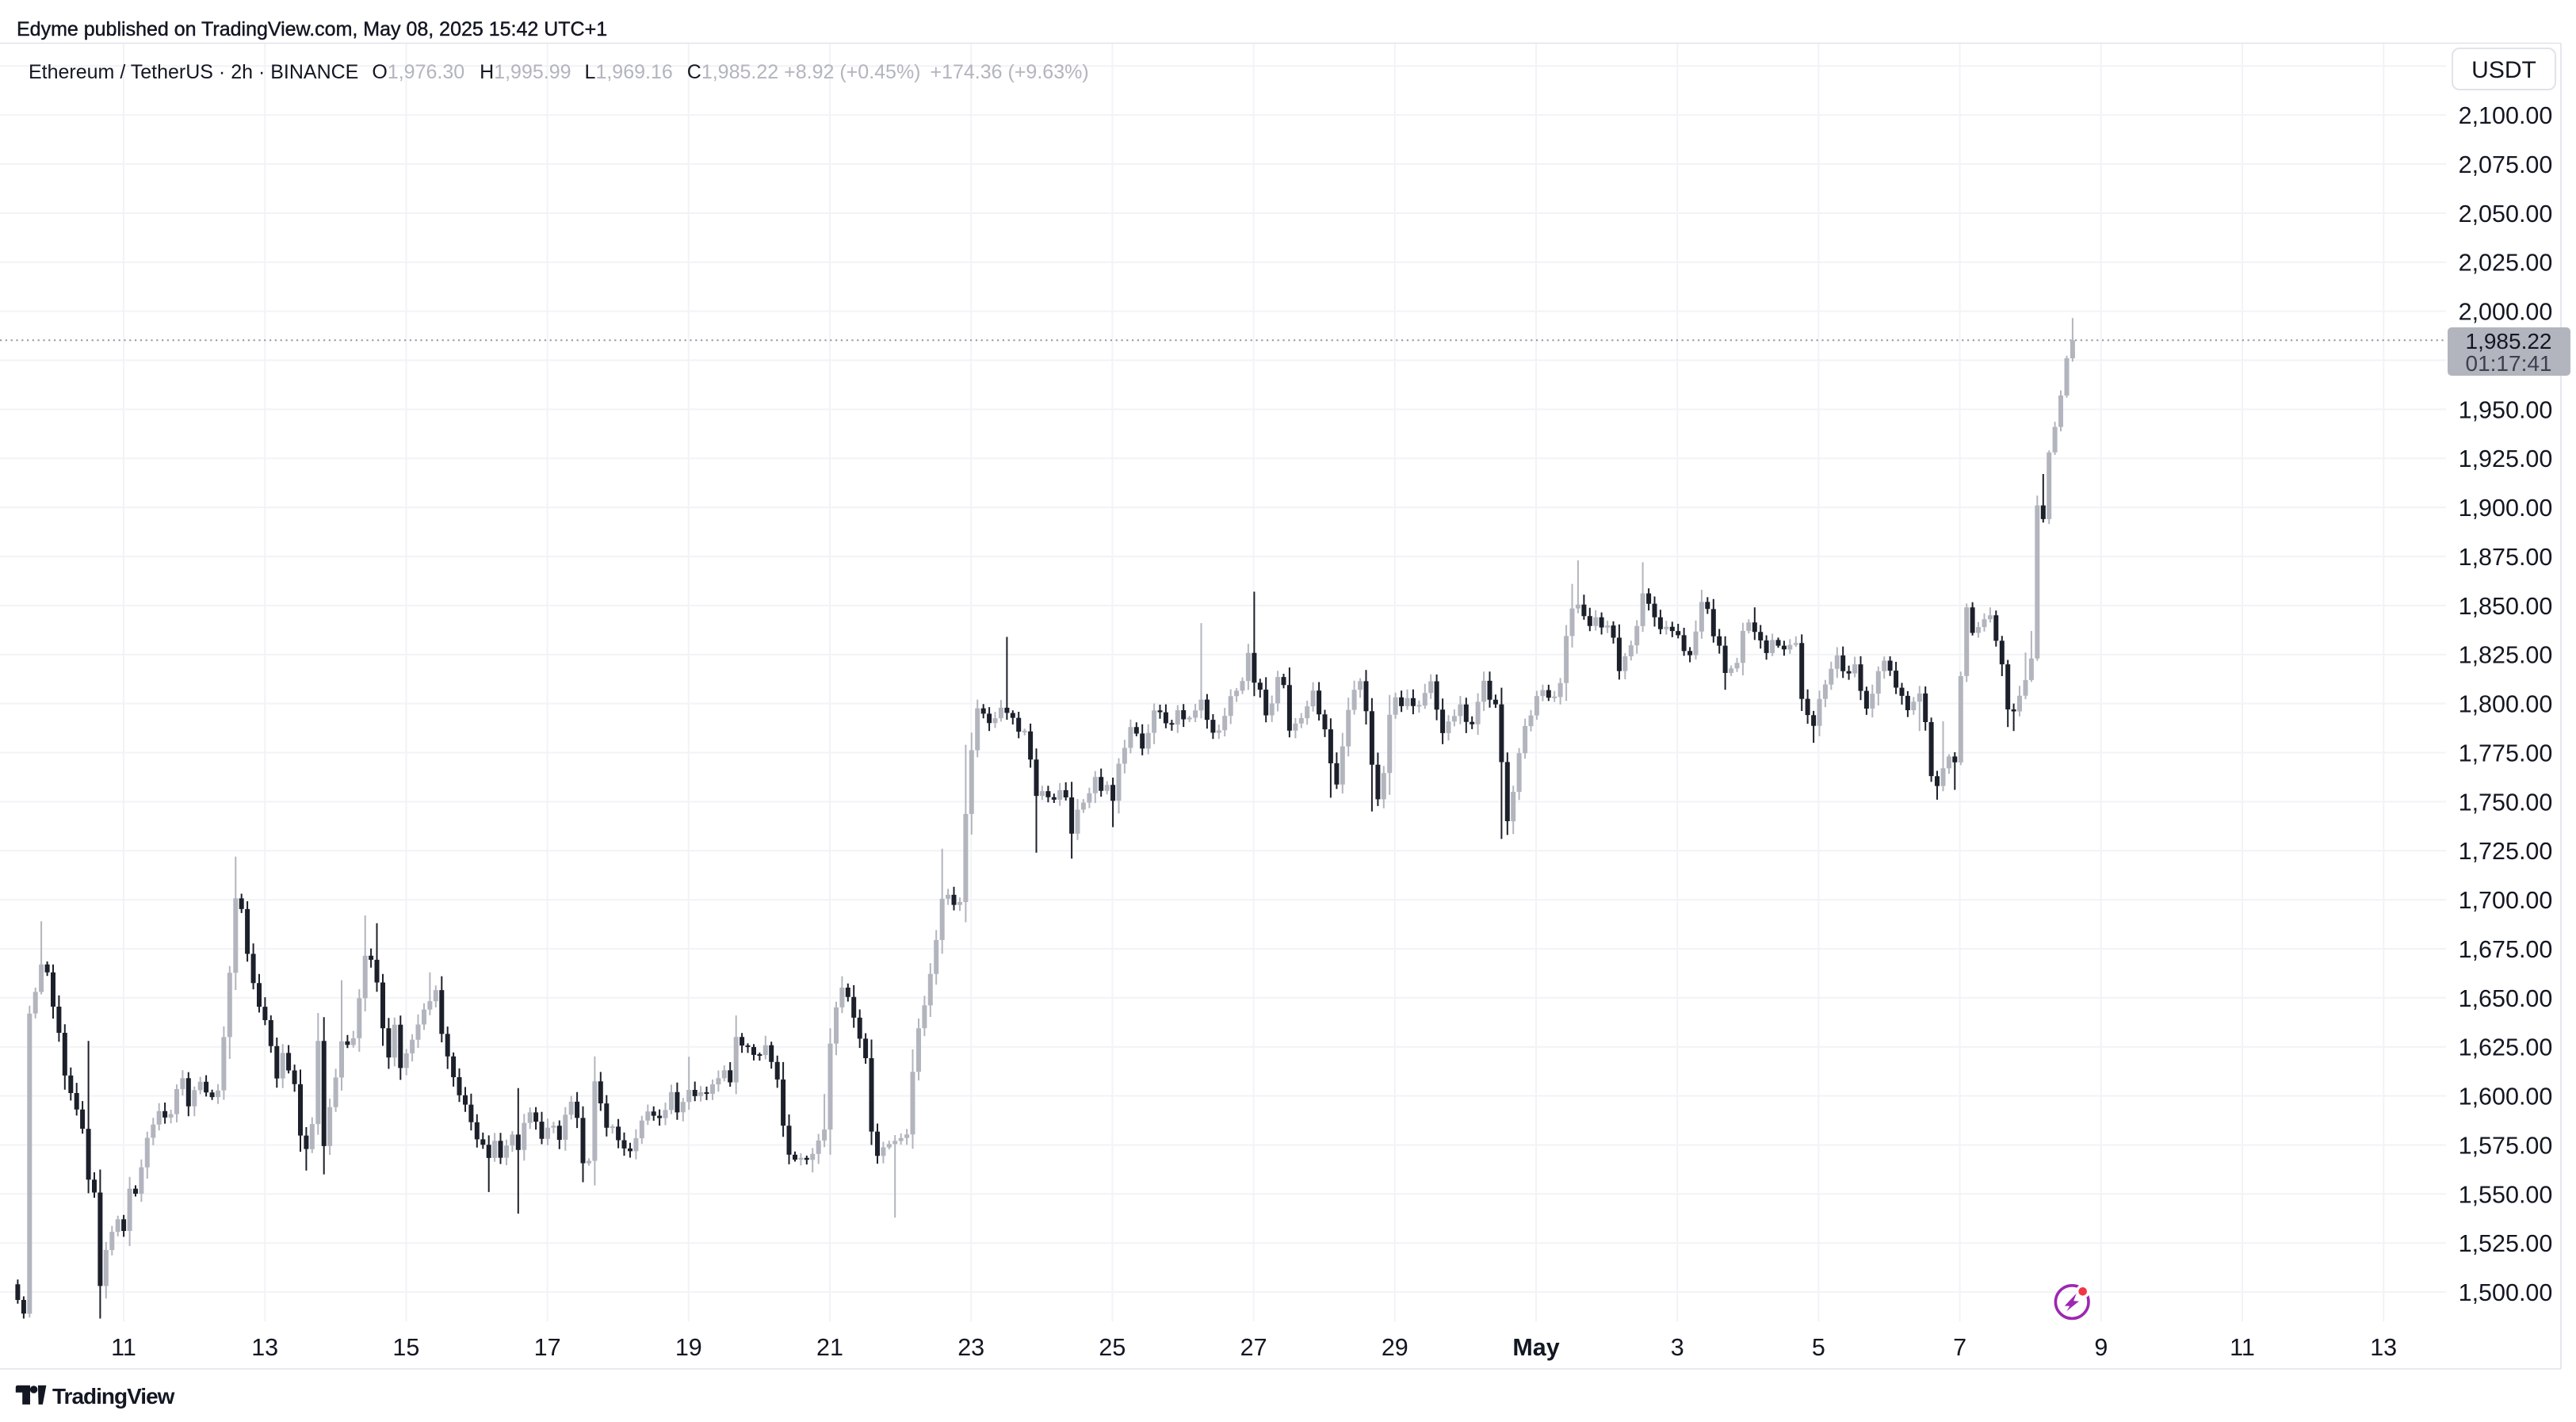 This screenshot has width=2576, height=1422. What do you see at coordinates (2509, 363) in the screenshot?
I see `svg-text: 01:17:41` at bounding box center [2509, 363].